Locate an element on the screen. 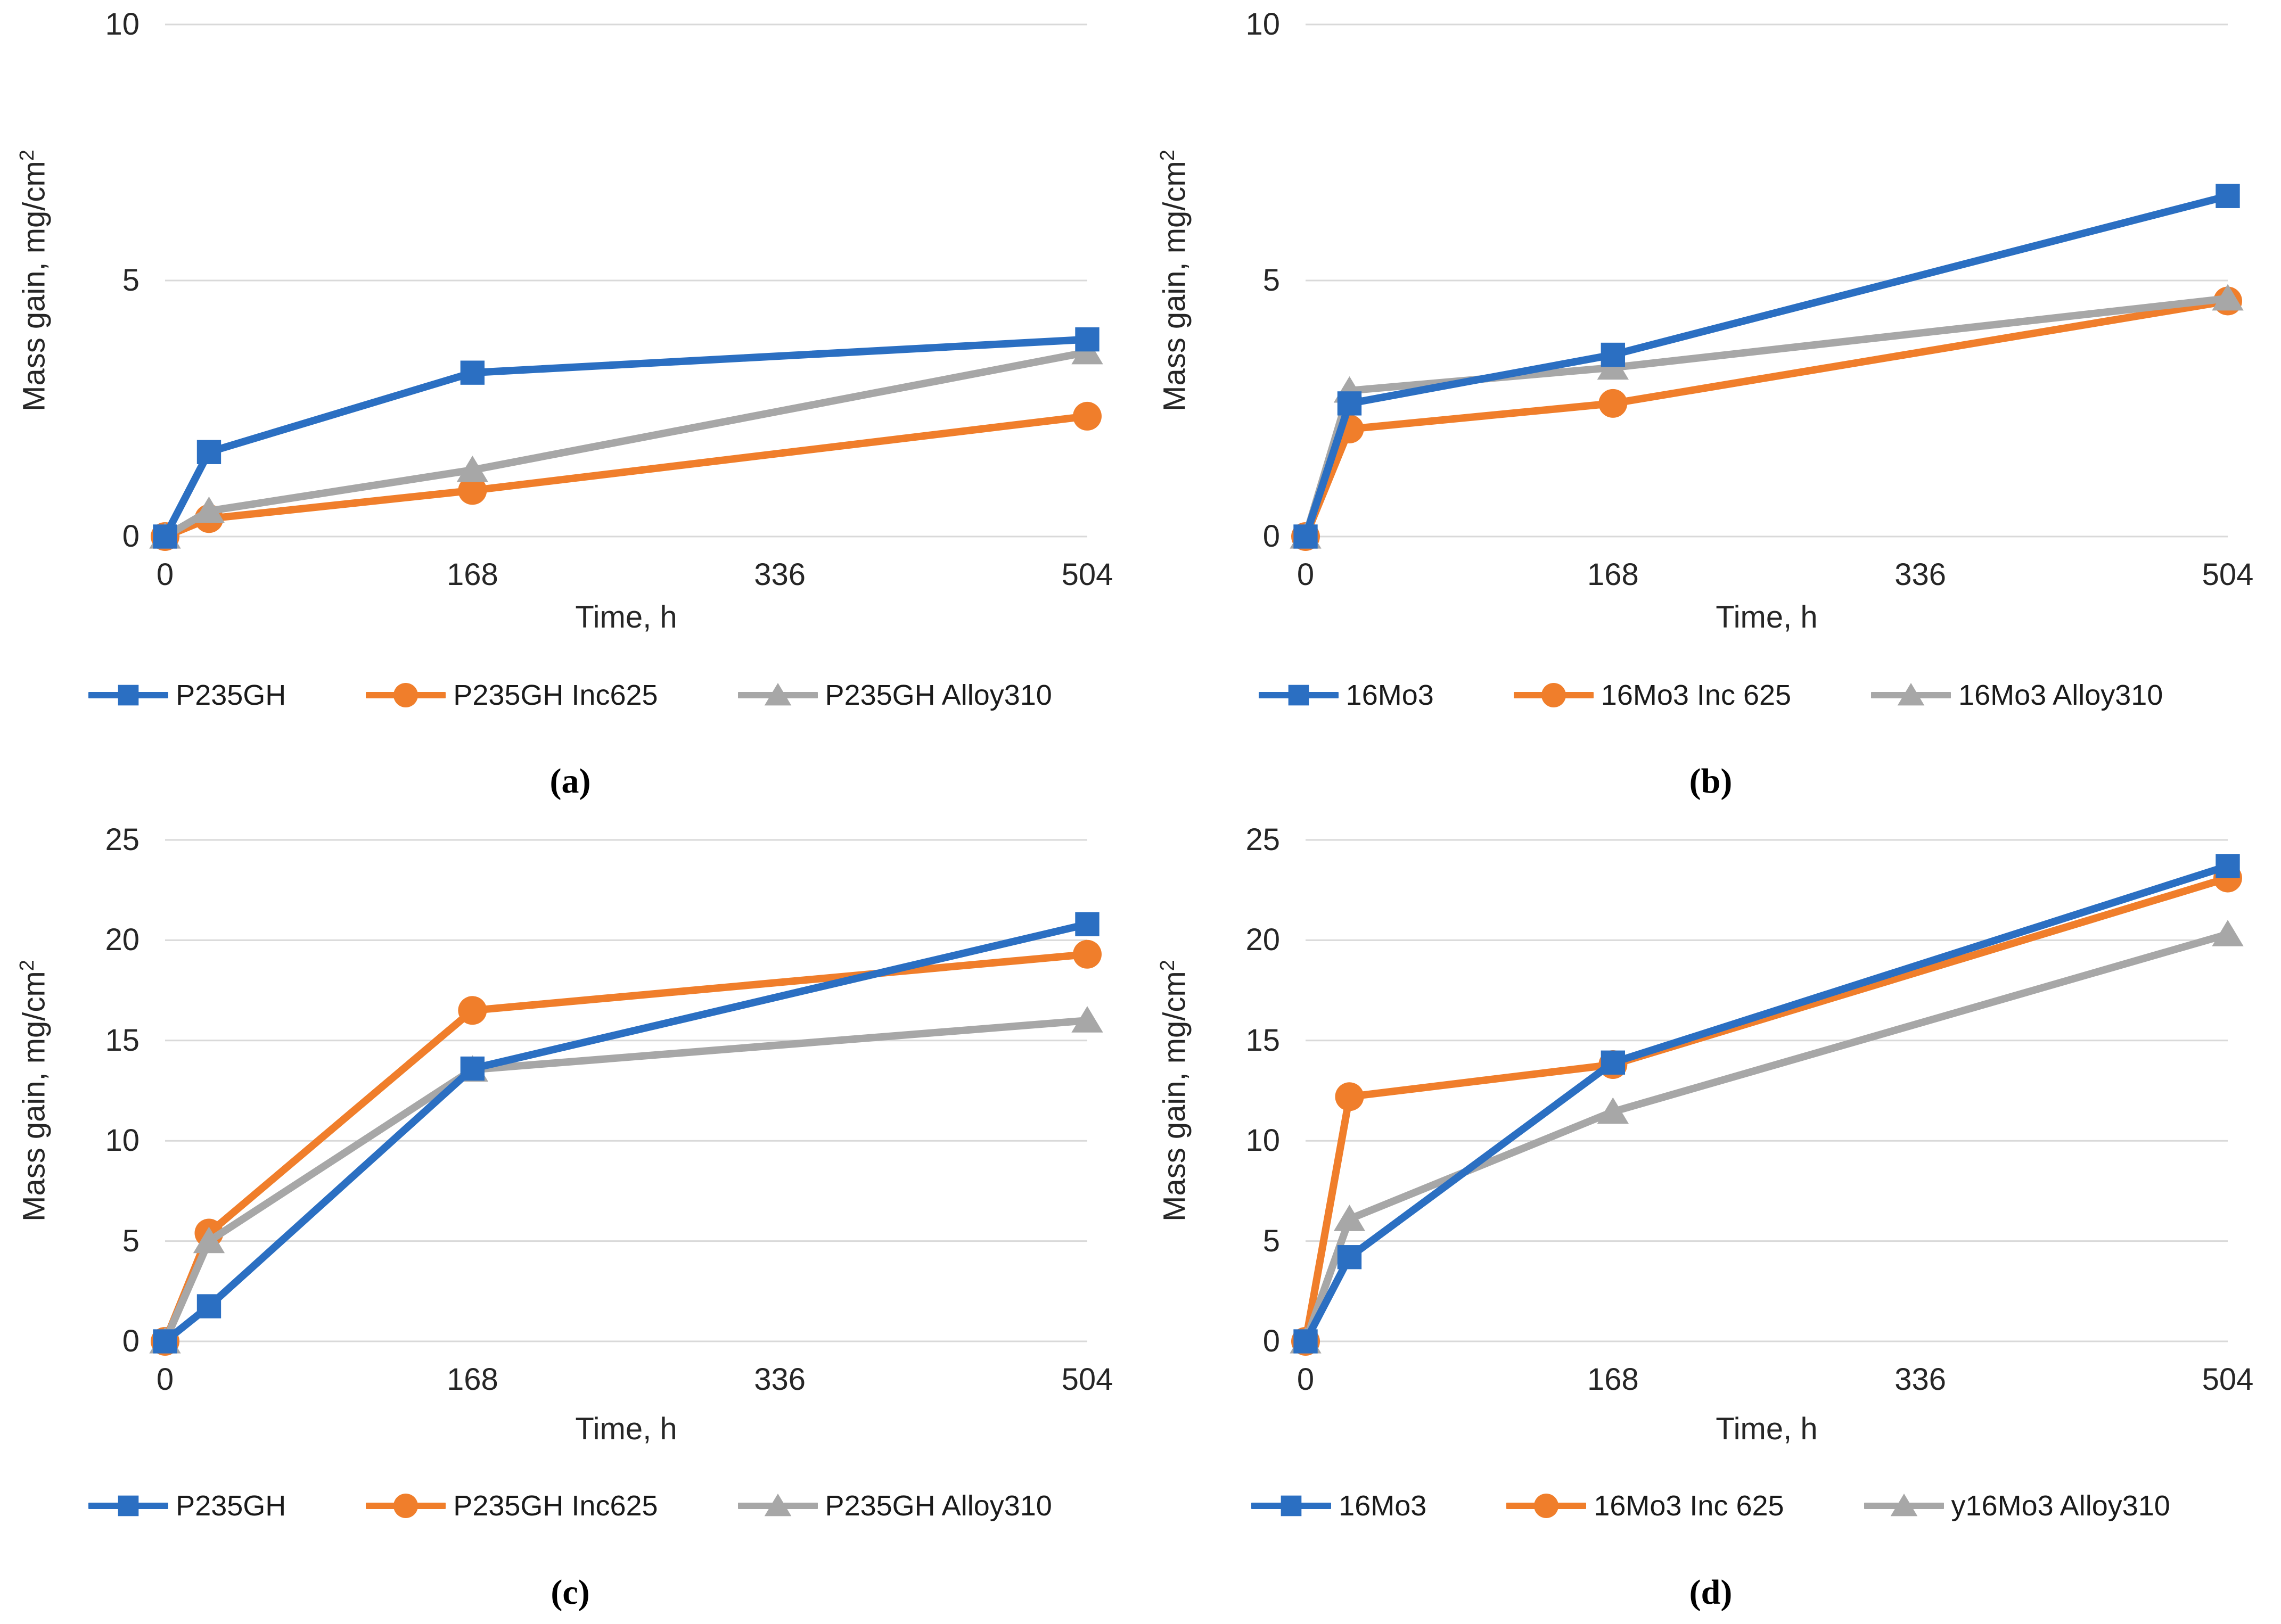 The width and height of the screenshot is (2281, 1624). legend-b: 16Mo3 16Mo3 Inc 625 16Mo3 Alloy310 is located at coordinates (1710, 695).